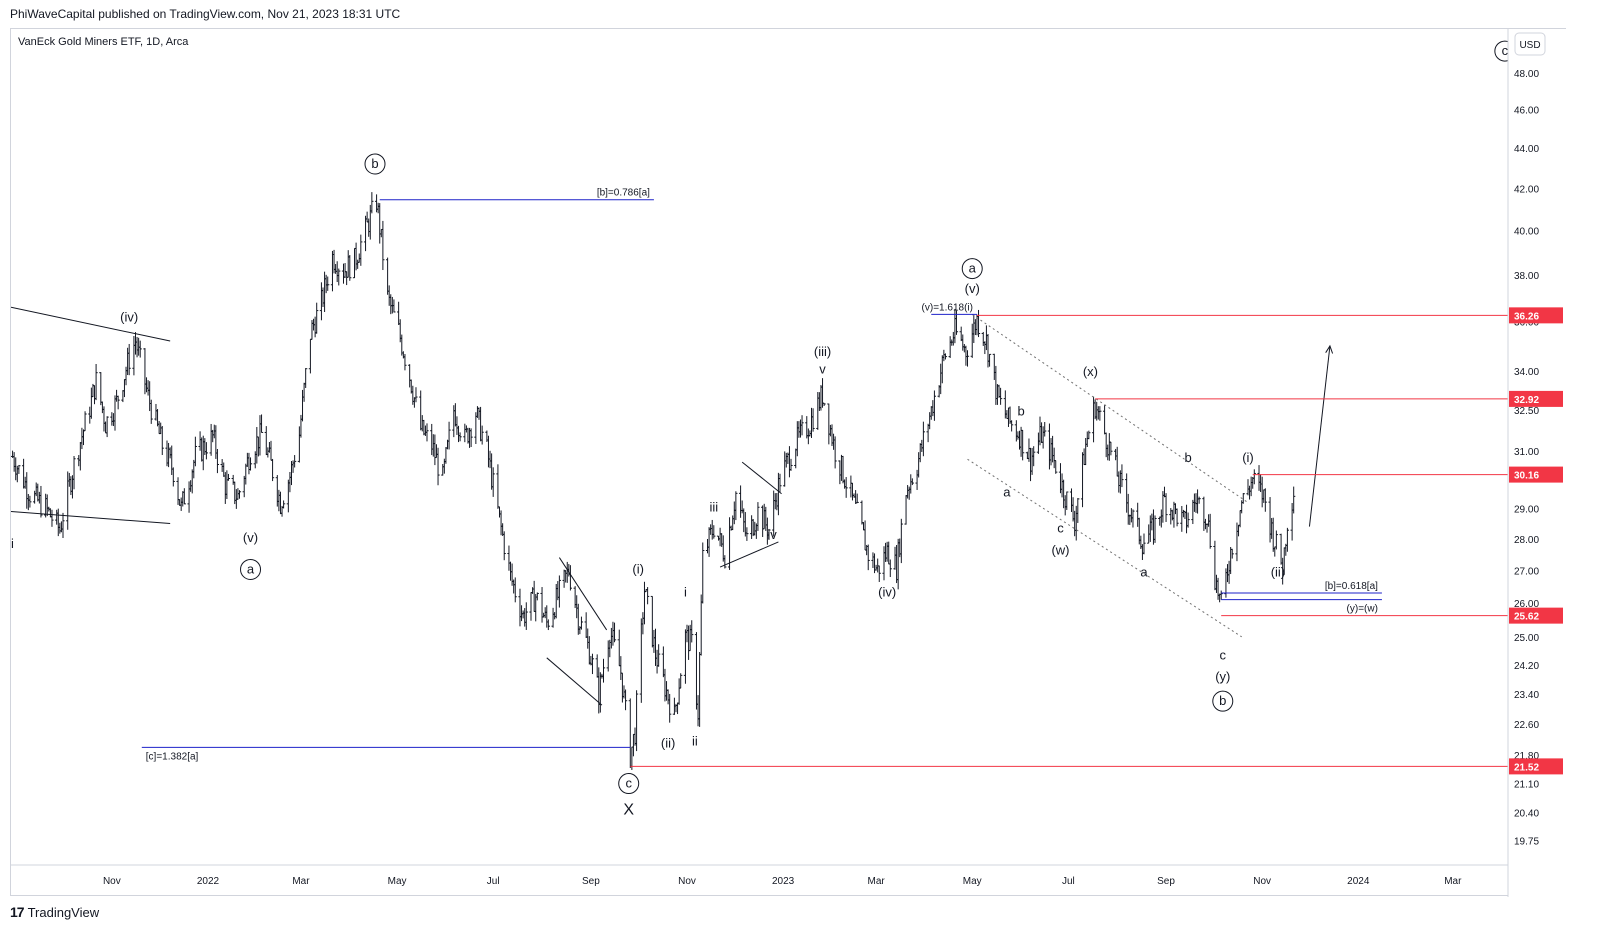  What do you see at coordinates (1526, 725) in the screenshot?
I see `price-tick: 22.60` at bounding box center [1526, 725].